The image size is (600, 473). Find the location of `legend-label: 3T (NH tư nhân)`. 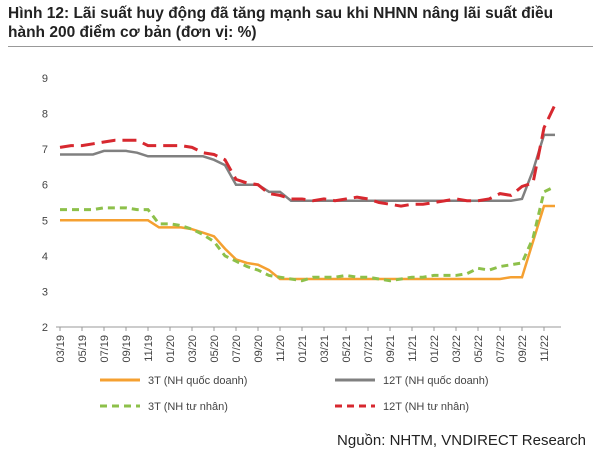

legend-label: 3T (NH tư nhân) is located at coordinates (188, 407).